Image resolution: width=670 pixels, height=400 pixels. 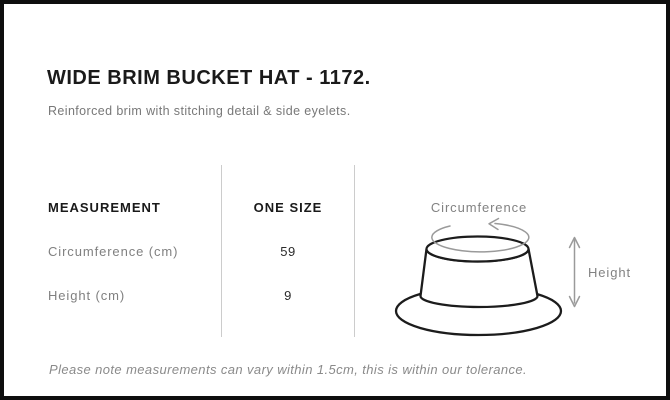 I want to click on circumference-arrow-head, so click(x=494, y=224).